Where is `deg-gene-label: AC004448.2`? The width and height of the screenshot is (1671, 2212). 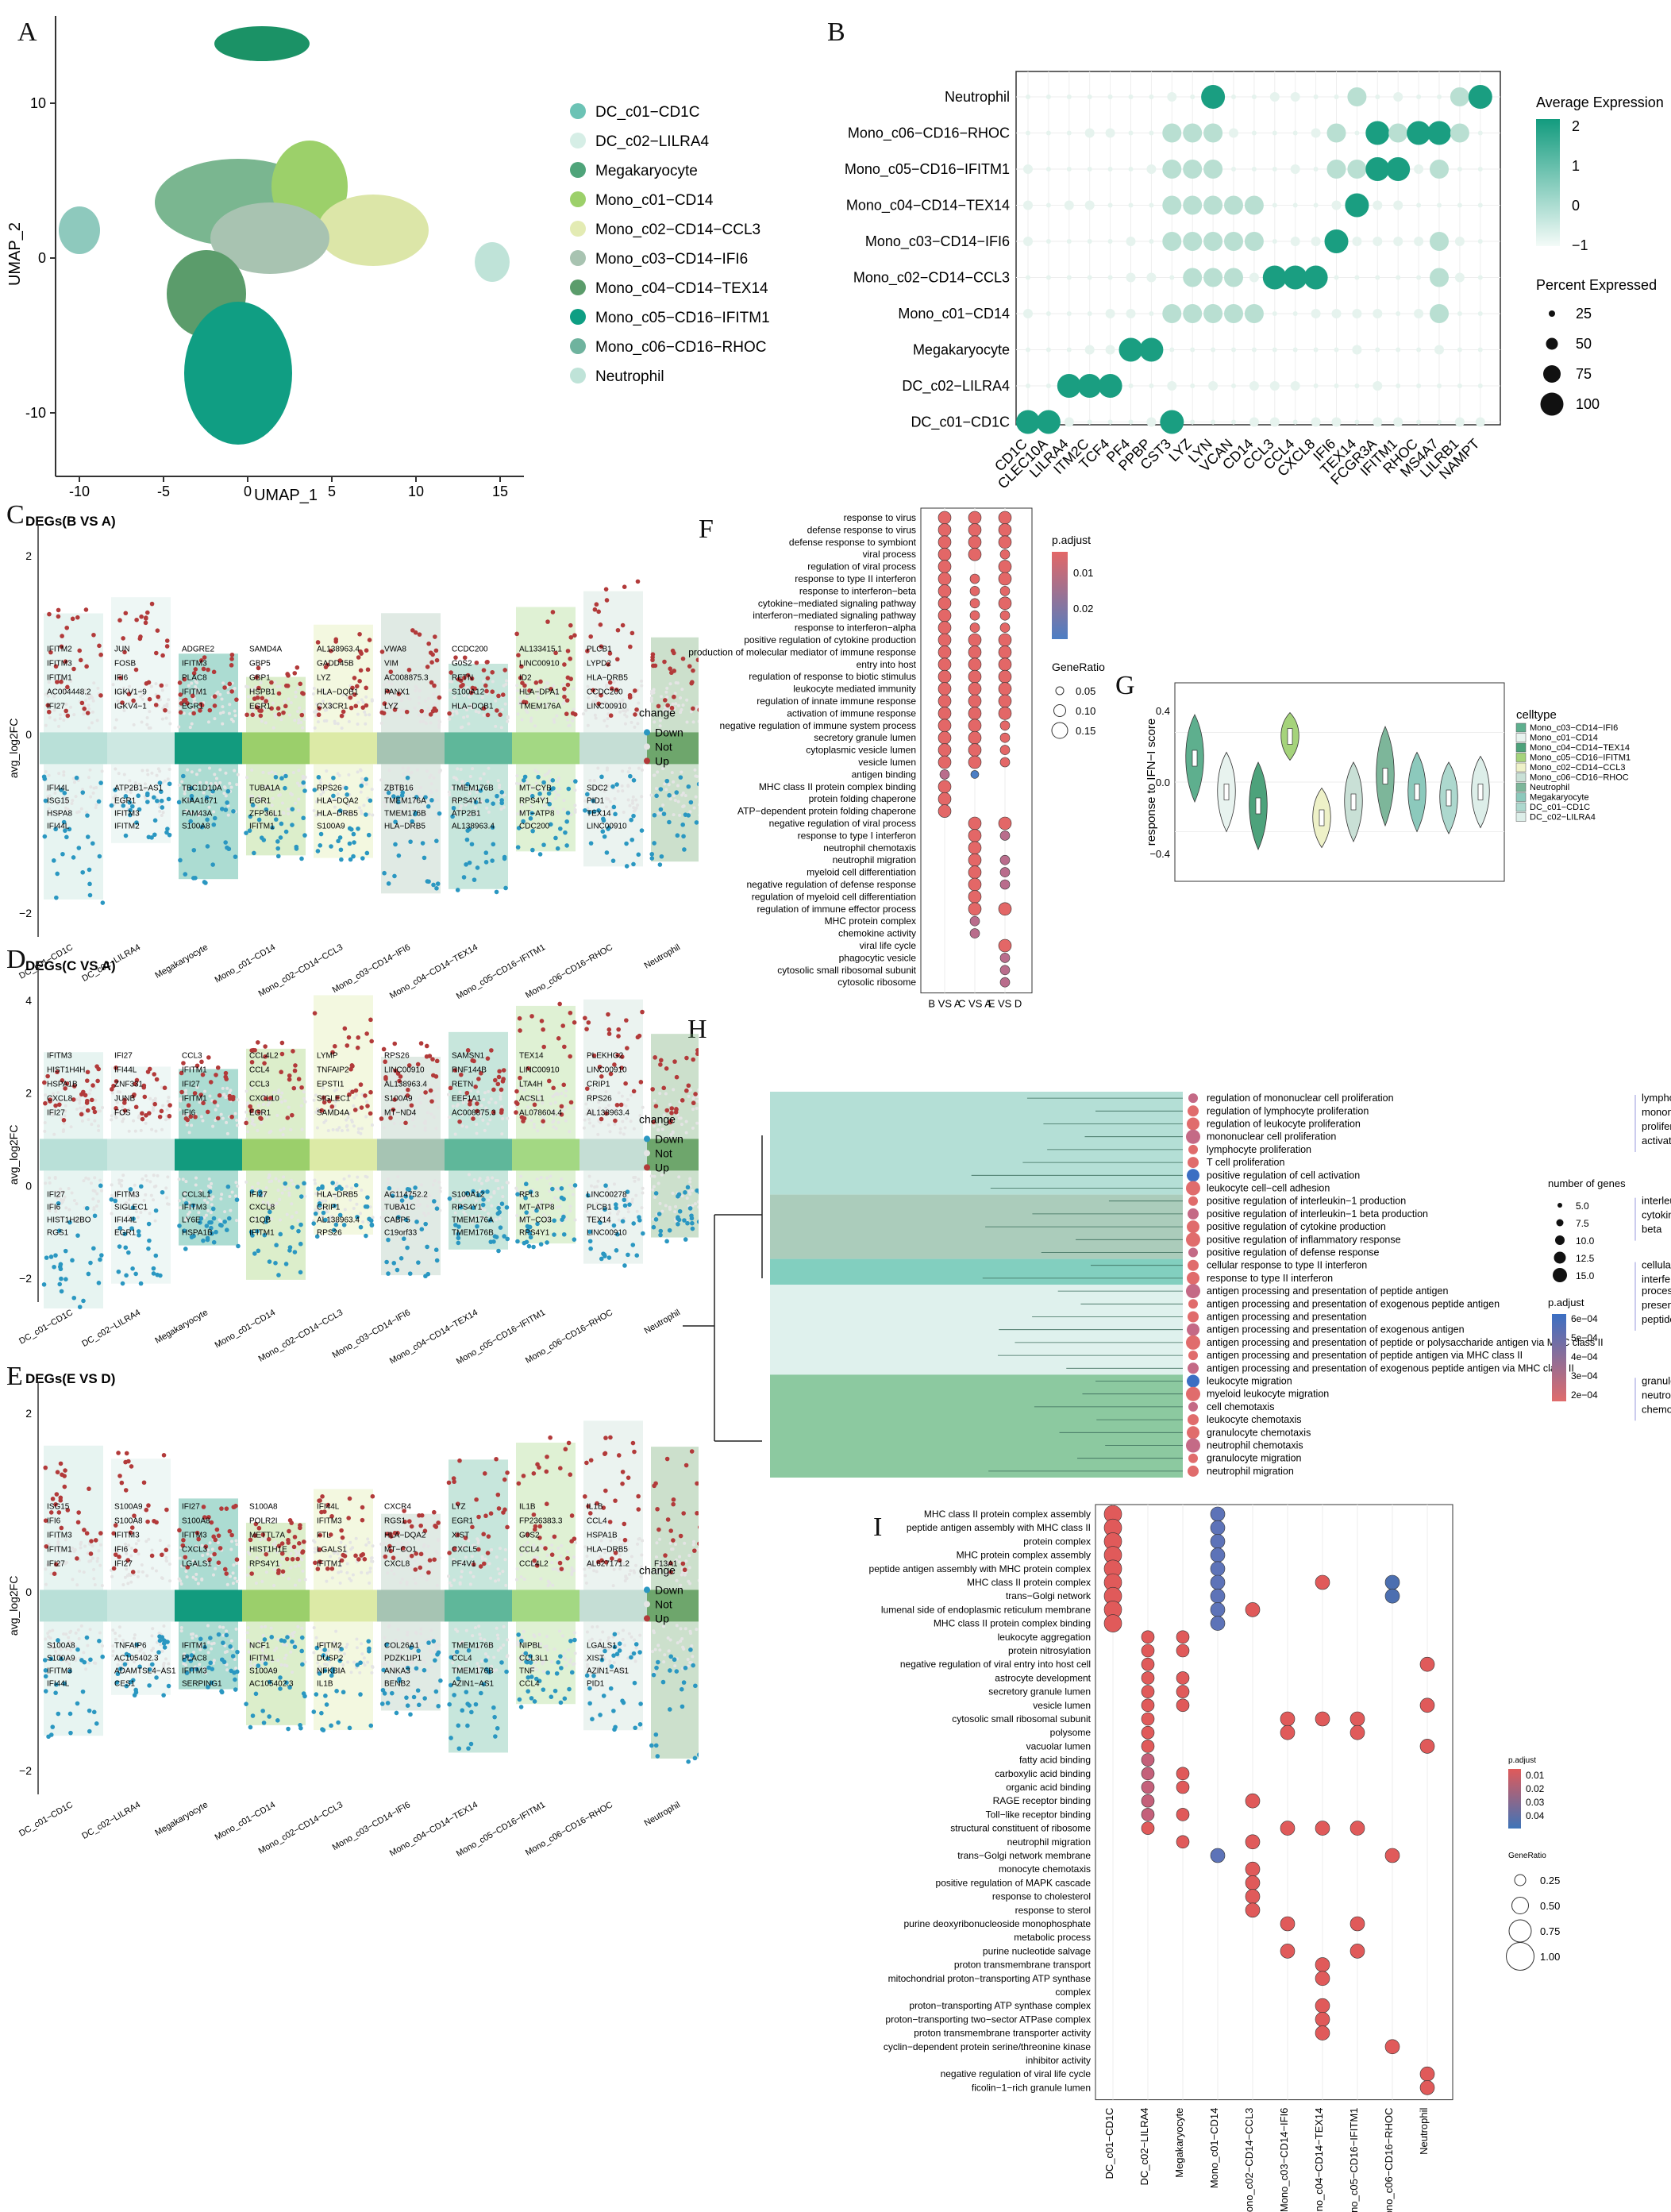
deg-gene-label: AC004448.2 is located at coordinates (69, 692).